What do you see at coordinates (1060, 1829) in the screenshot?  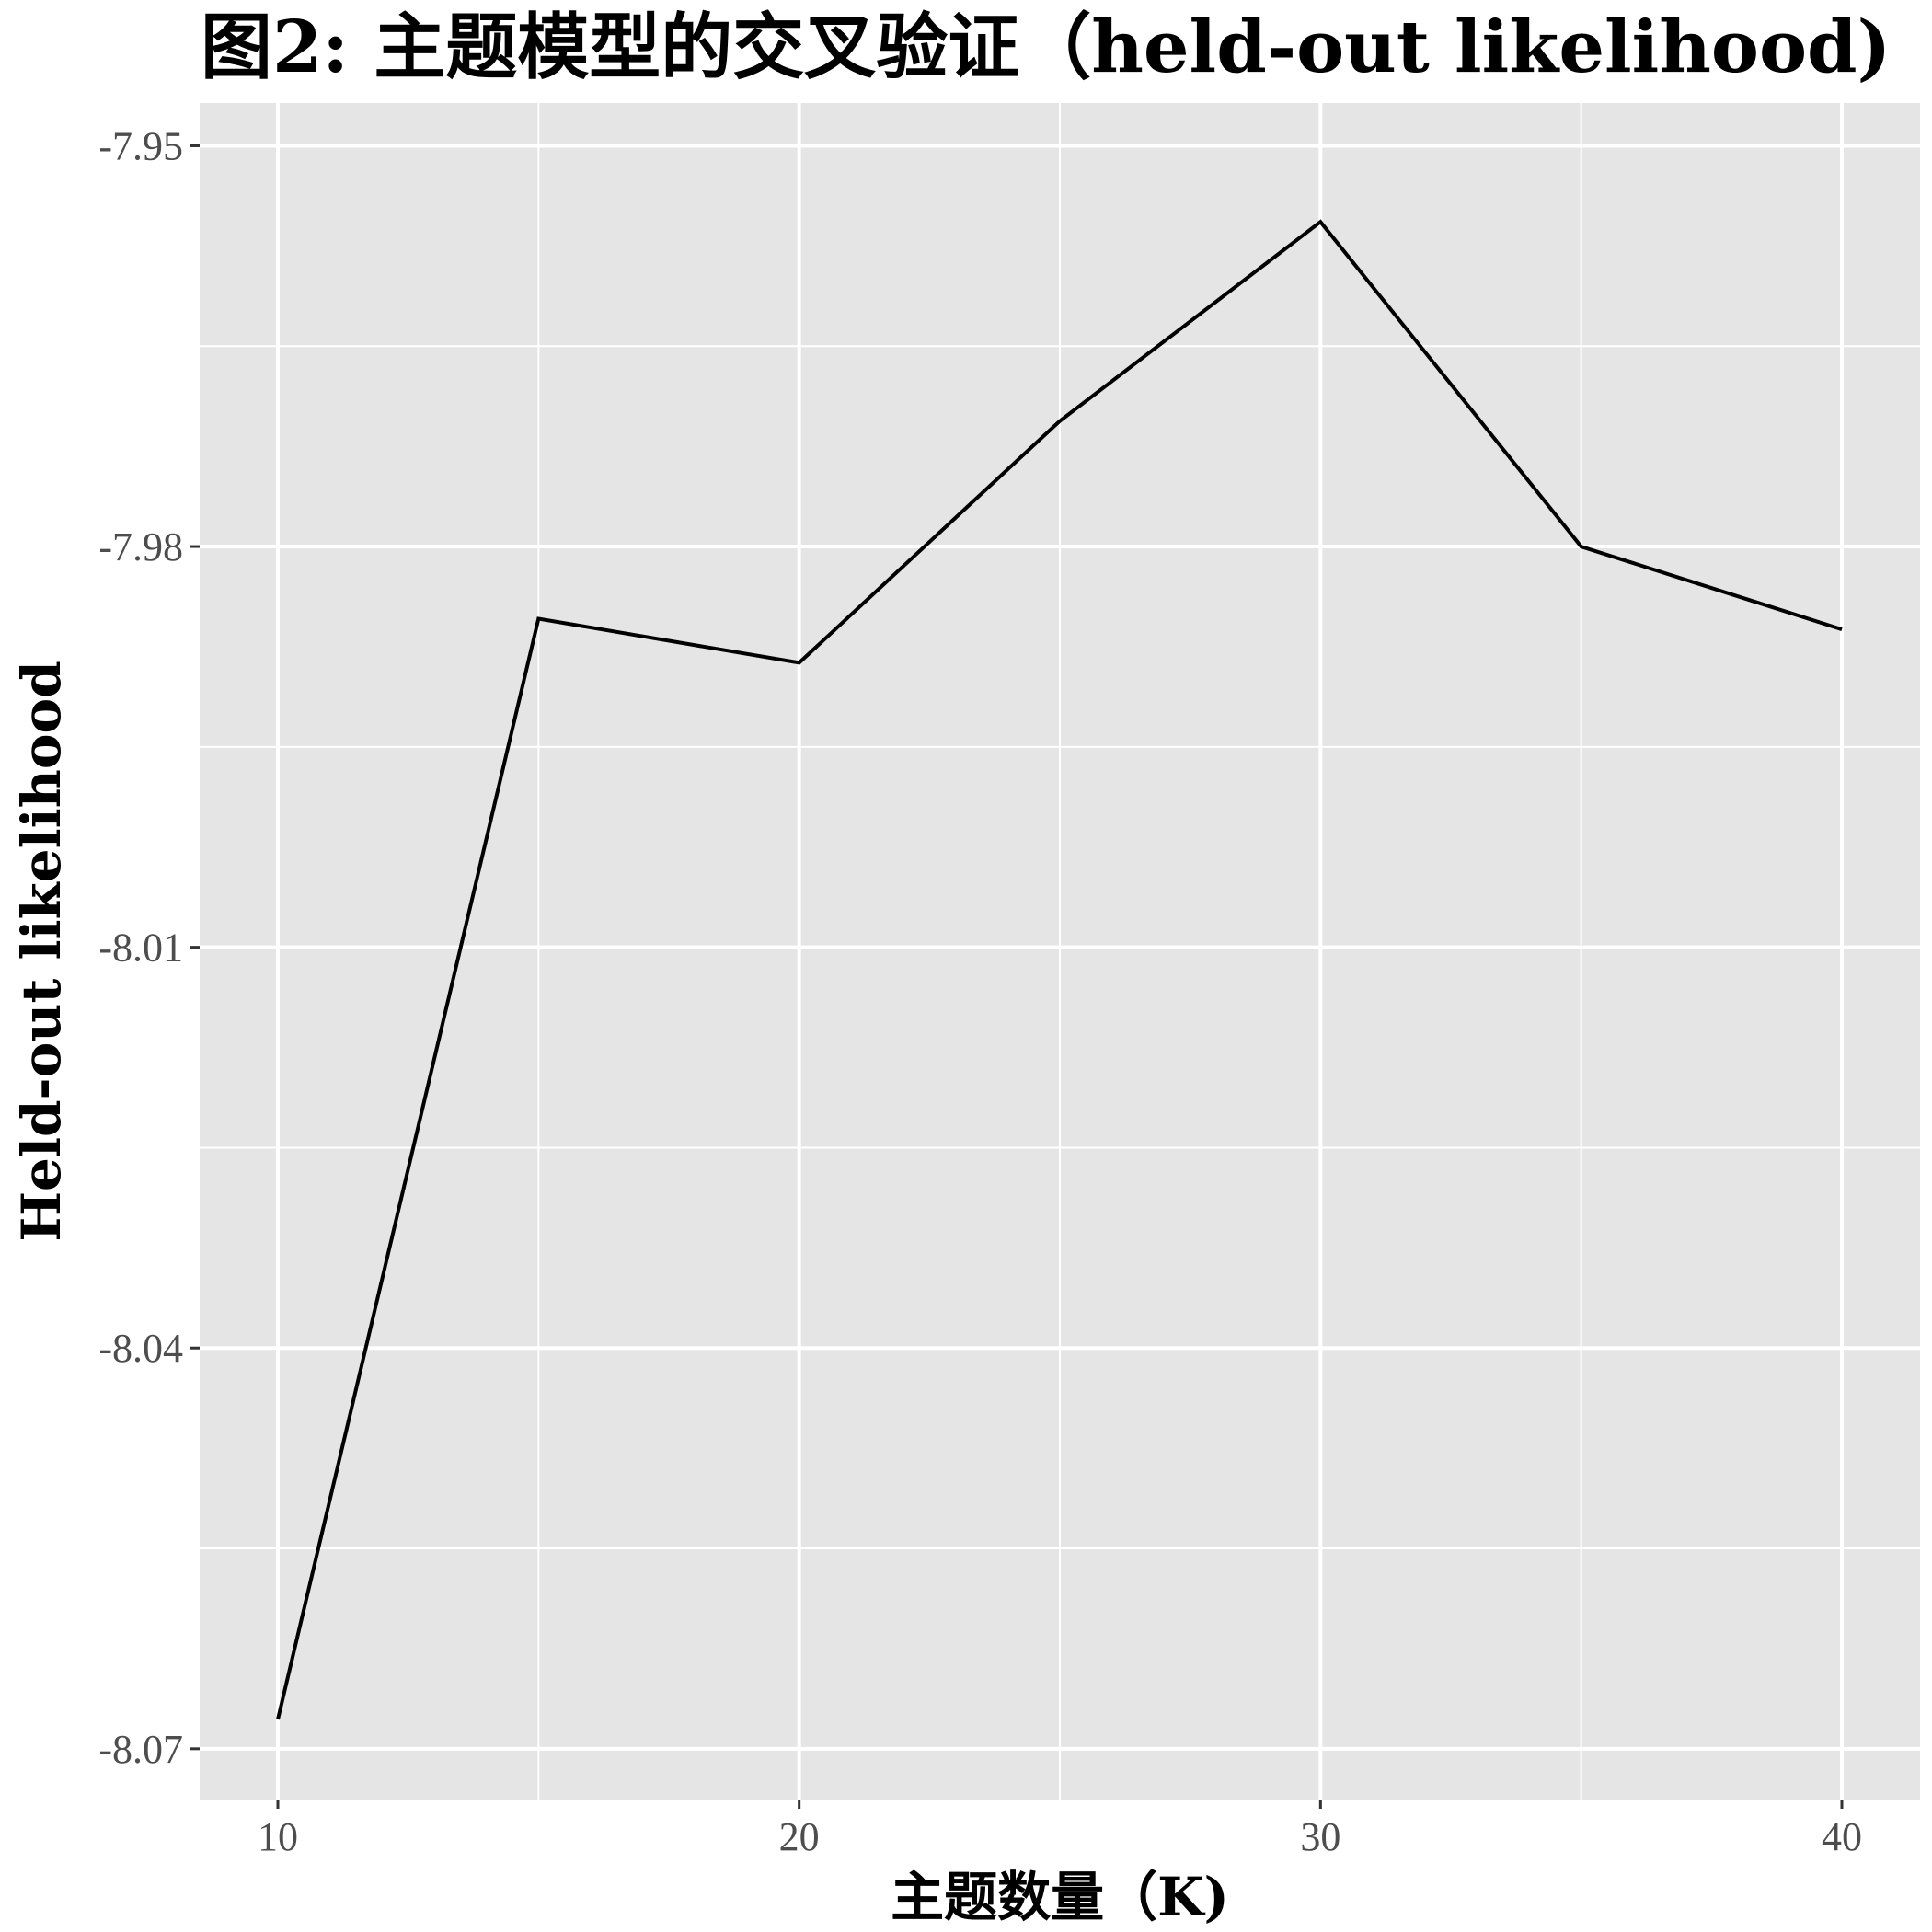 I see `x-axis: 10 20 30 40` at bounding box center [1060, 1829].